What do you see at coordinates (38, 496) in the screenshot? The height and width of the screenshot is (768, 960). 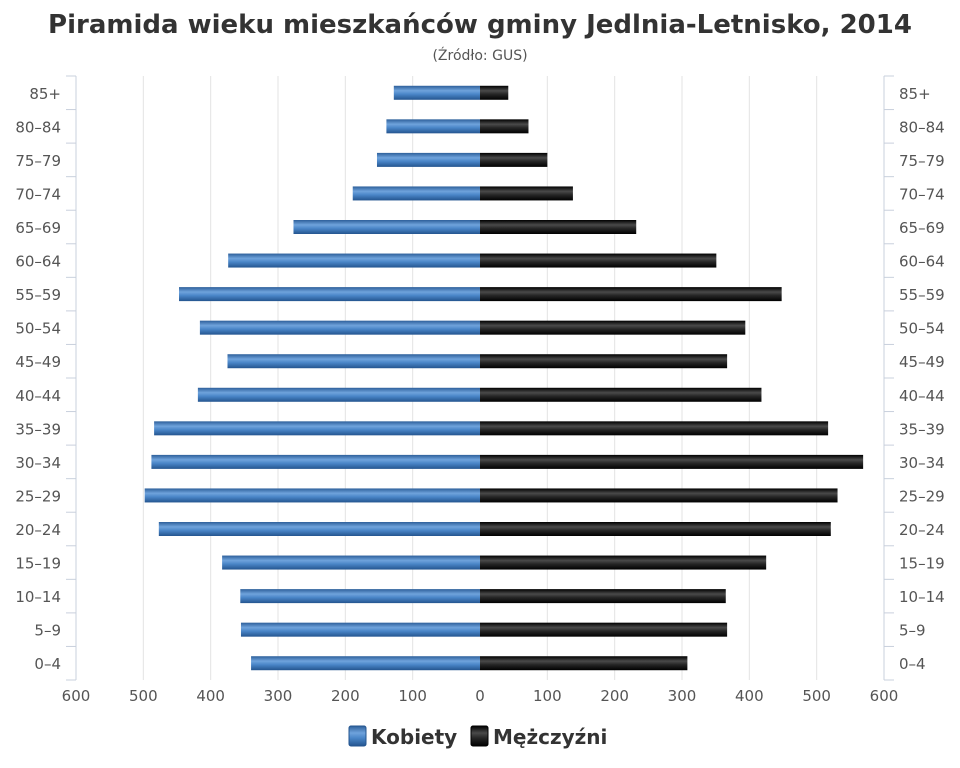 I see `category-label-left: 25–29` at bounding box center [38, 496].